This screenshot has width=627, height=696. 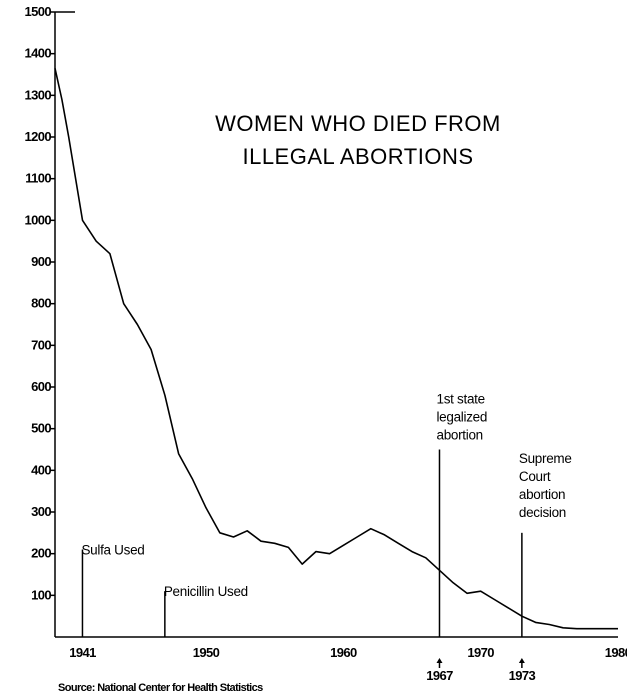 I want to click on annotation-text: legalized, so click(x=461, y=417).